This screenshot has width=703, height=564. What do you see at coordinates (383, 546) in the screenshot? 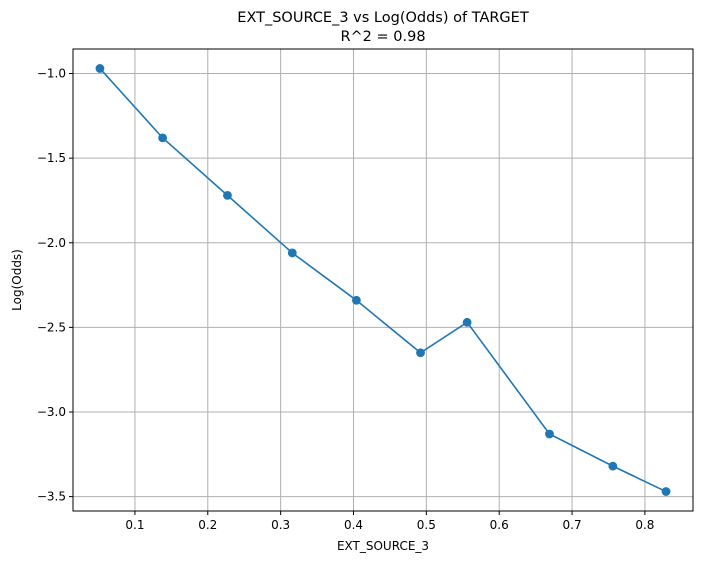
I see `x-axis-label: EXT_SOURCE_3` at bounding box center [383, 546].